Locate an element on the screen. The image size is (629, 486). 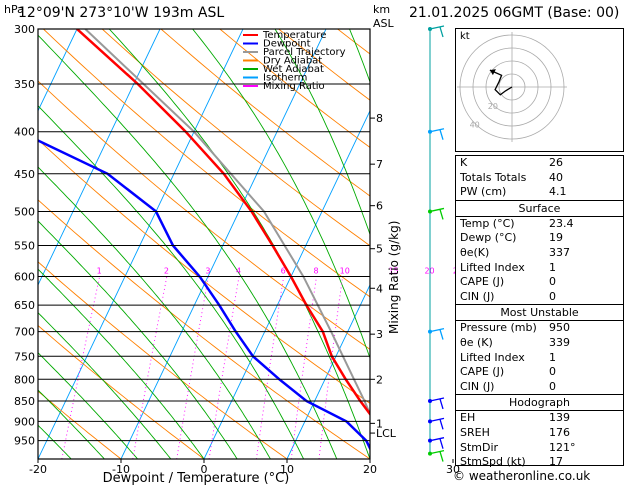
isotherm-line is located at coordinates (58, 70).